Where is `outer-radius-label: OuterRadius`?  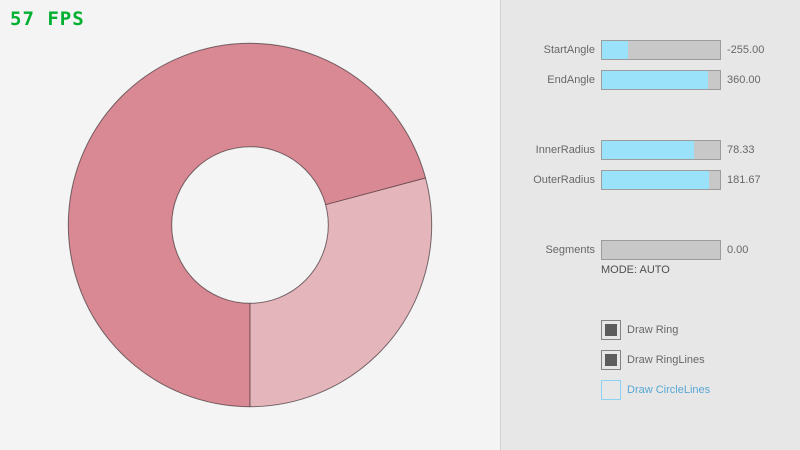 outer-radius-label: OuterRadius is located at coordinates (564, 180).